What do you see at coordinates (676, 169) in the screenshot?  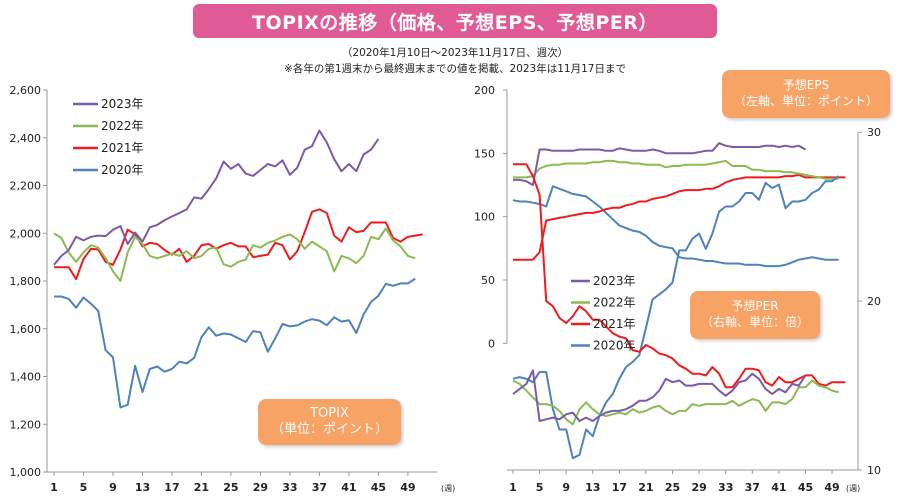 I see `eps-series-2022` at bounding box center [676, 169].